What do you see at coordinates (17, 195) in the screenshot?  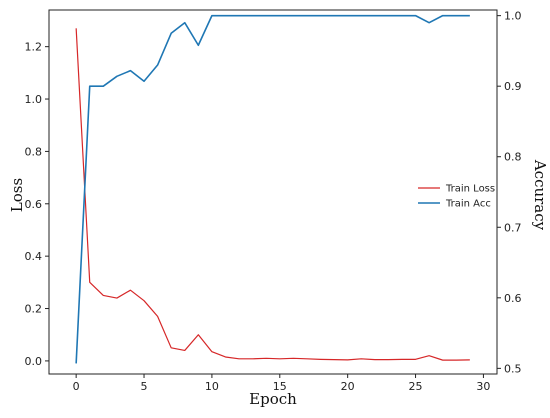 I see `y-axis-title: Loss` at bounding box center [17, 195].